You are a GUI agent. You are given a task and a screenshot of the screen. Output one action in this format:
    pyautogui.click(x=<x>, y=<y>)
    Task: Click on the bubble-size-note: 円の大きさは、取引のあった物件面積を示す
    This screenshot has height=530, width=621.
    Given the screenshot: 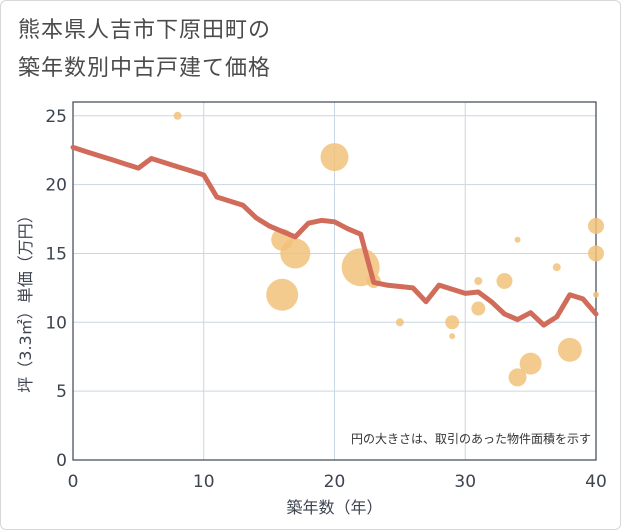 What is the action you would take?
    pyautogui.click(x=471, y=438)
    